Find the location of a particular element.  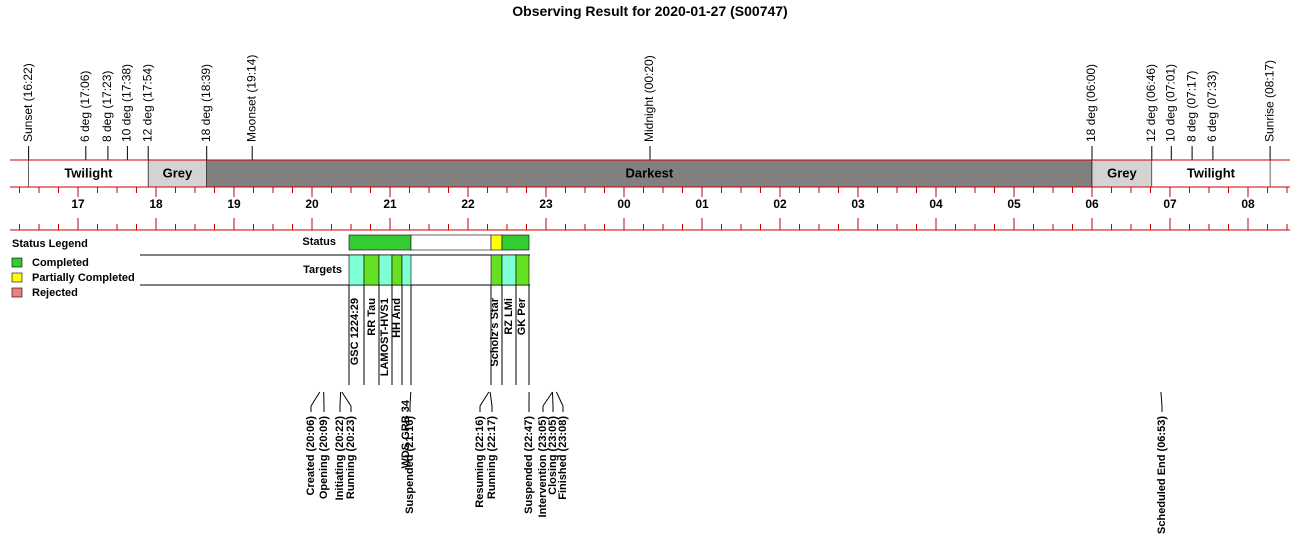

log-event-label: Suspended (21:16) is located at coordinates (410, 465).